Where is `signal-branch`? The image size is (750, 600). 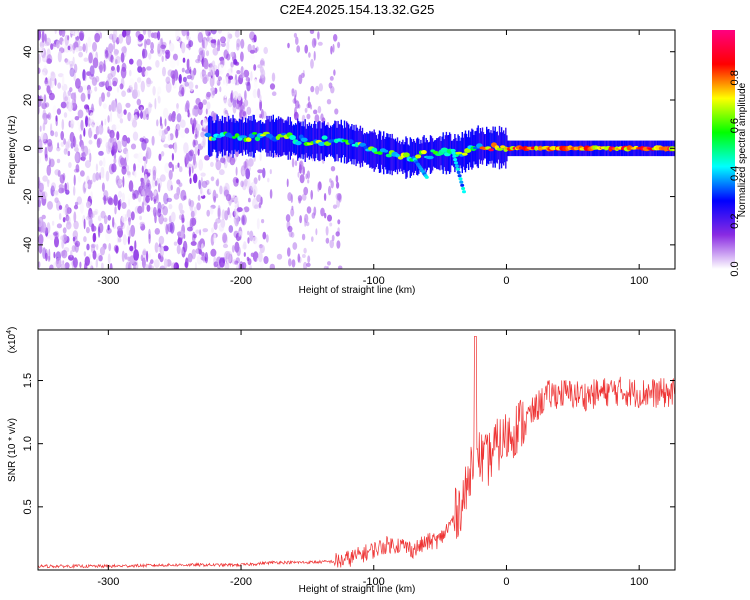 signal-branch is located at coordinates (456, 163).